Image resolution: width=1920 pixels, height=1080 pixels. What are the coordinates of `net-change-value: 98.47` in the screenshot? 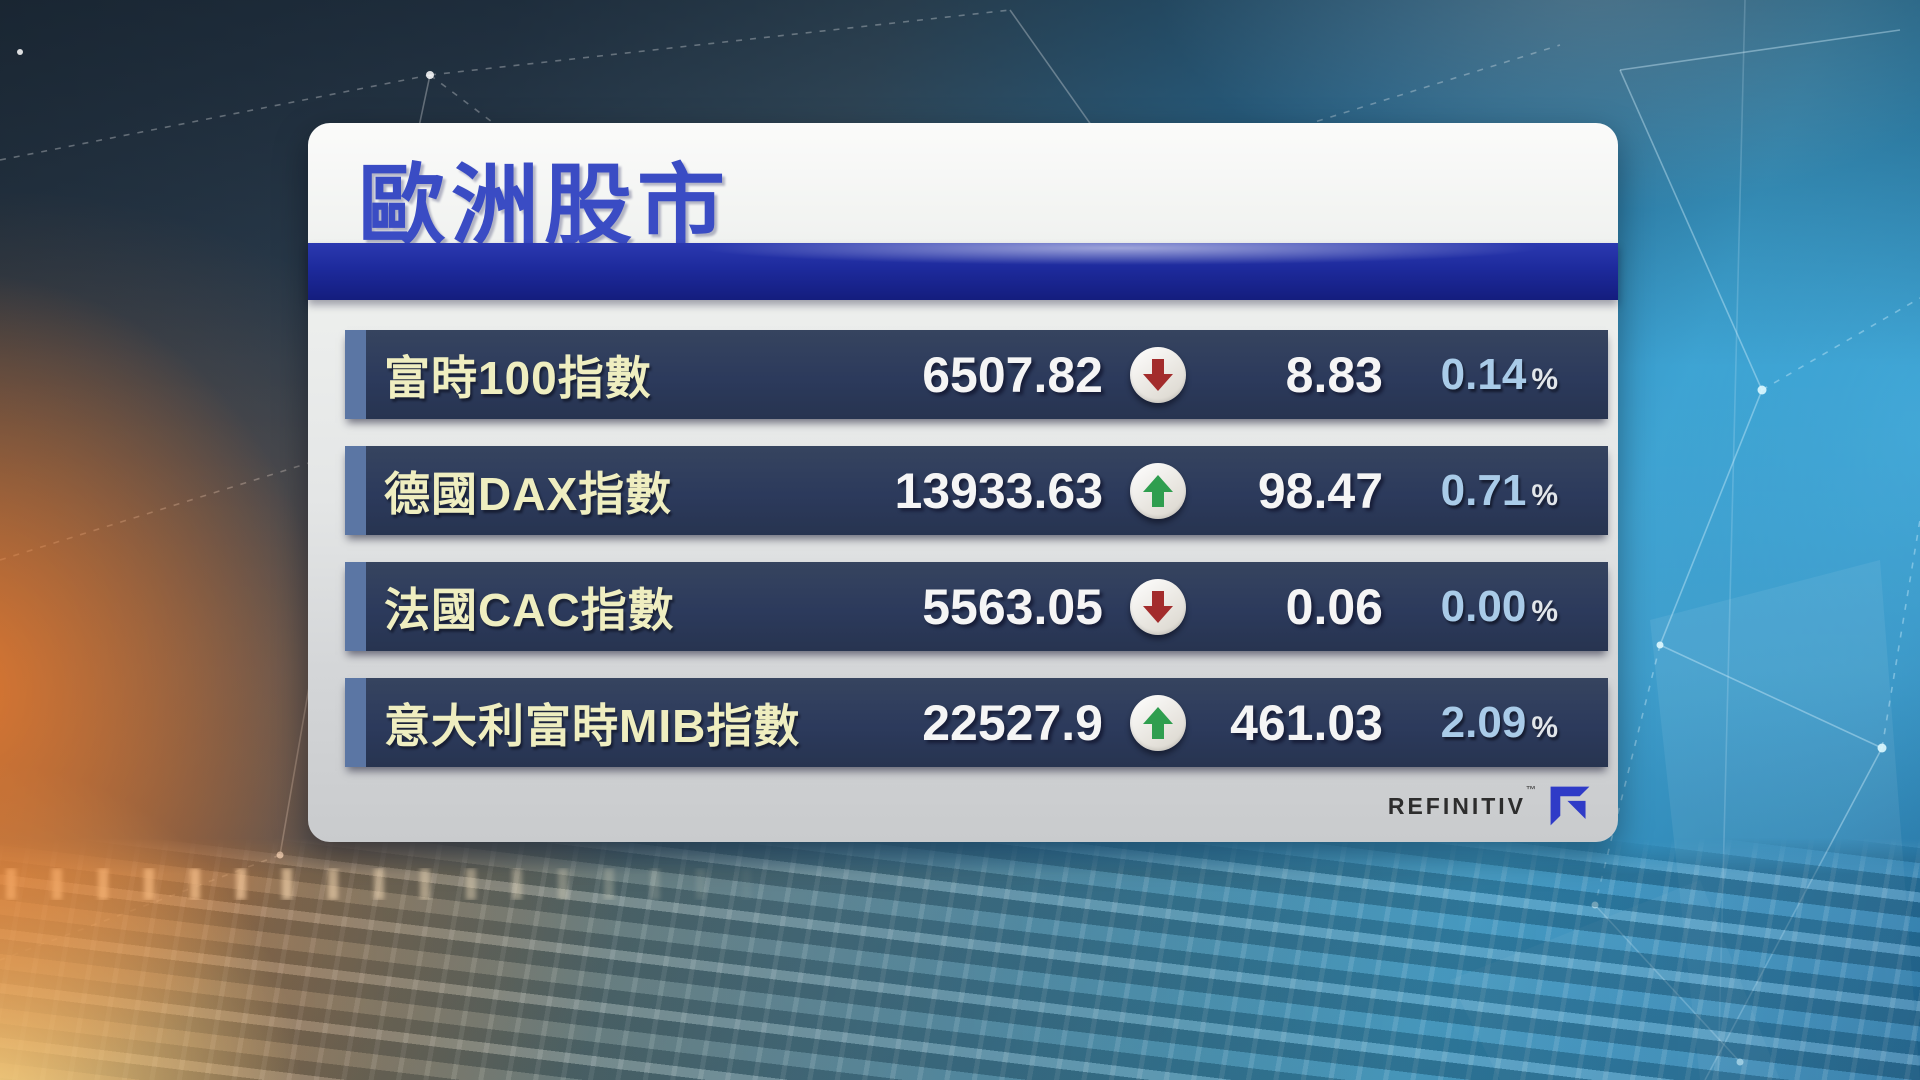 It's located at (1320, 490).